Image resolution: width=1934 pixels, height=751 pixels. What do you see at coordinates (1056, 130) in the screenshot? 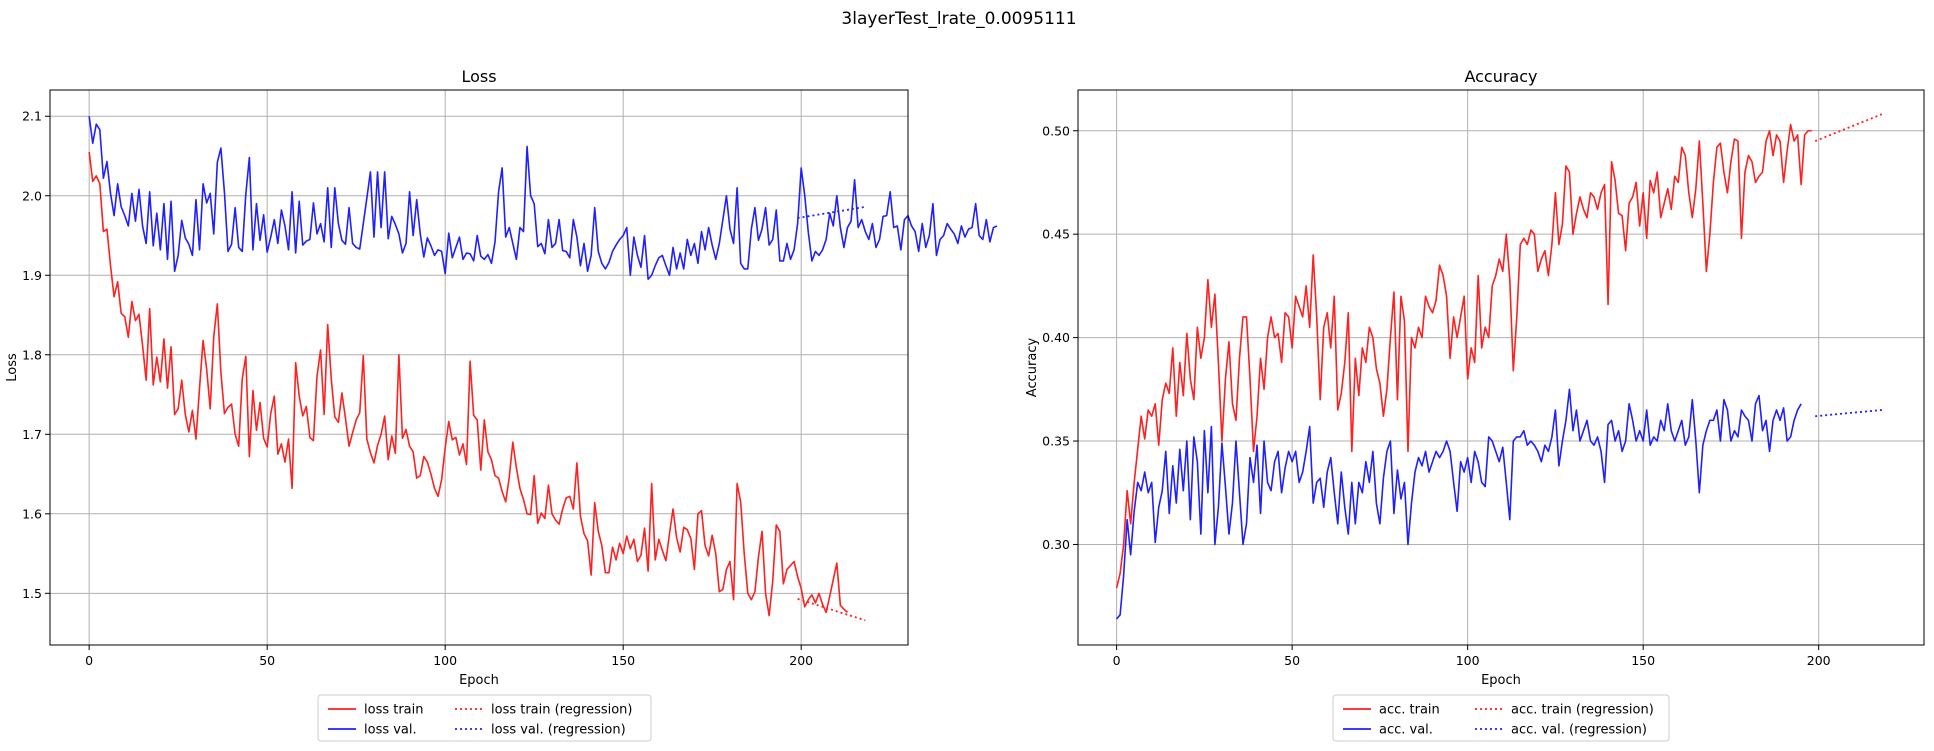
I see `y-tick-label: 0.50` at bounding box center [1056, 130].